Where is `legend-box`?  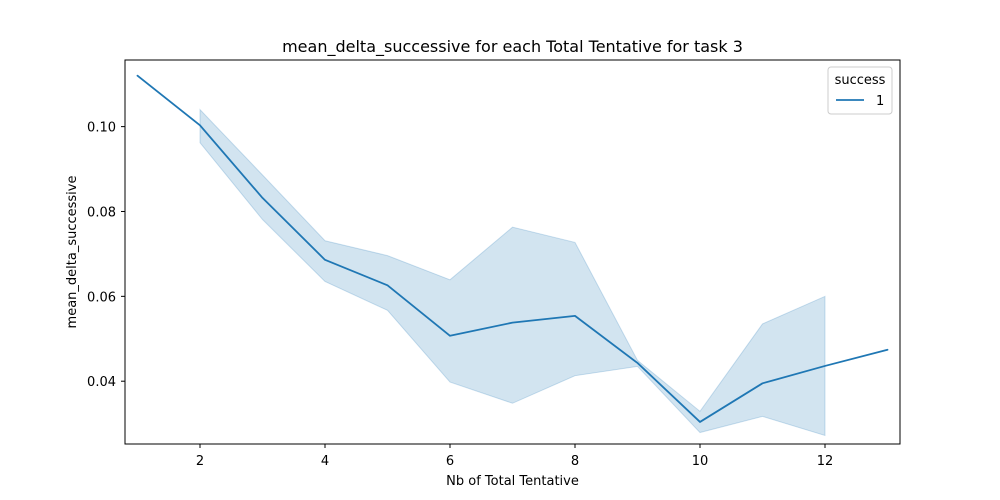 legend-box is located at coordinates (860, 90).